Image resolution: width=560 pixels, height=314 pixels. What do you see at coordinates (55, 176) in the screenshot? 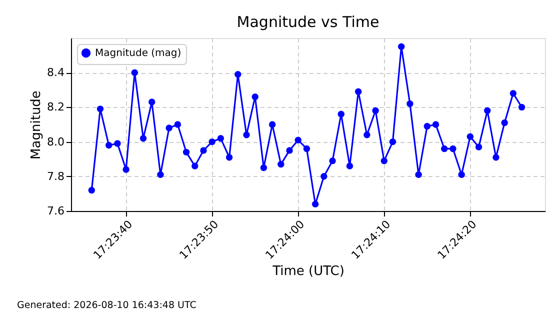
I see `y-tick-label: 7.8` at bounding box center [55, 176].